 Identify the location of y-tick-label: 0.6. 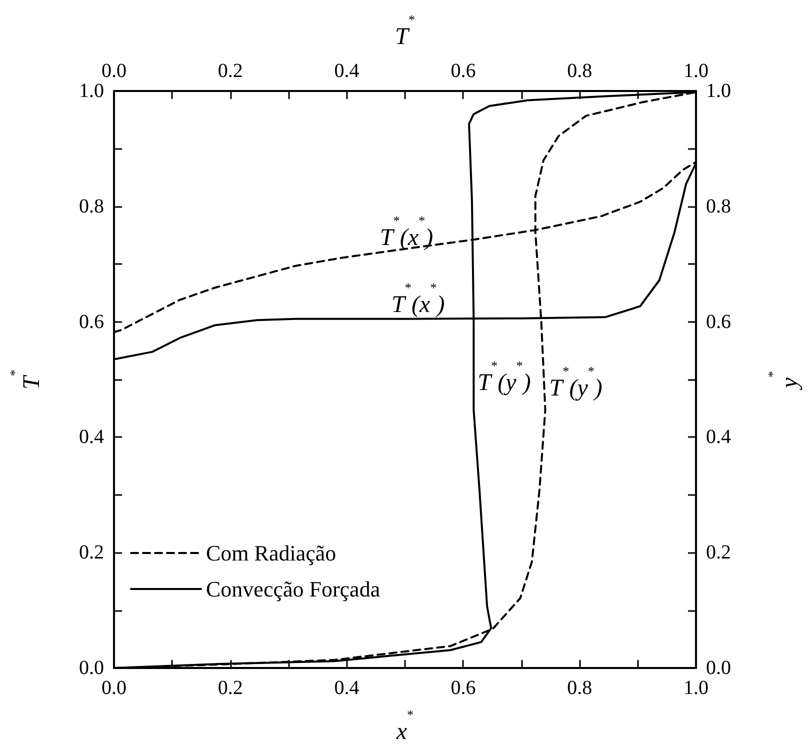
(91, 321).